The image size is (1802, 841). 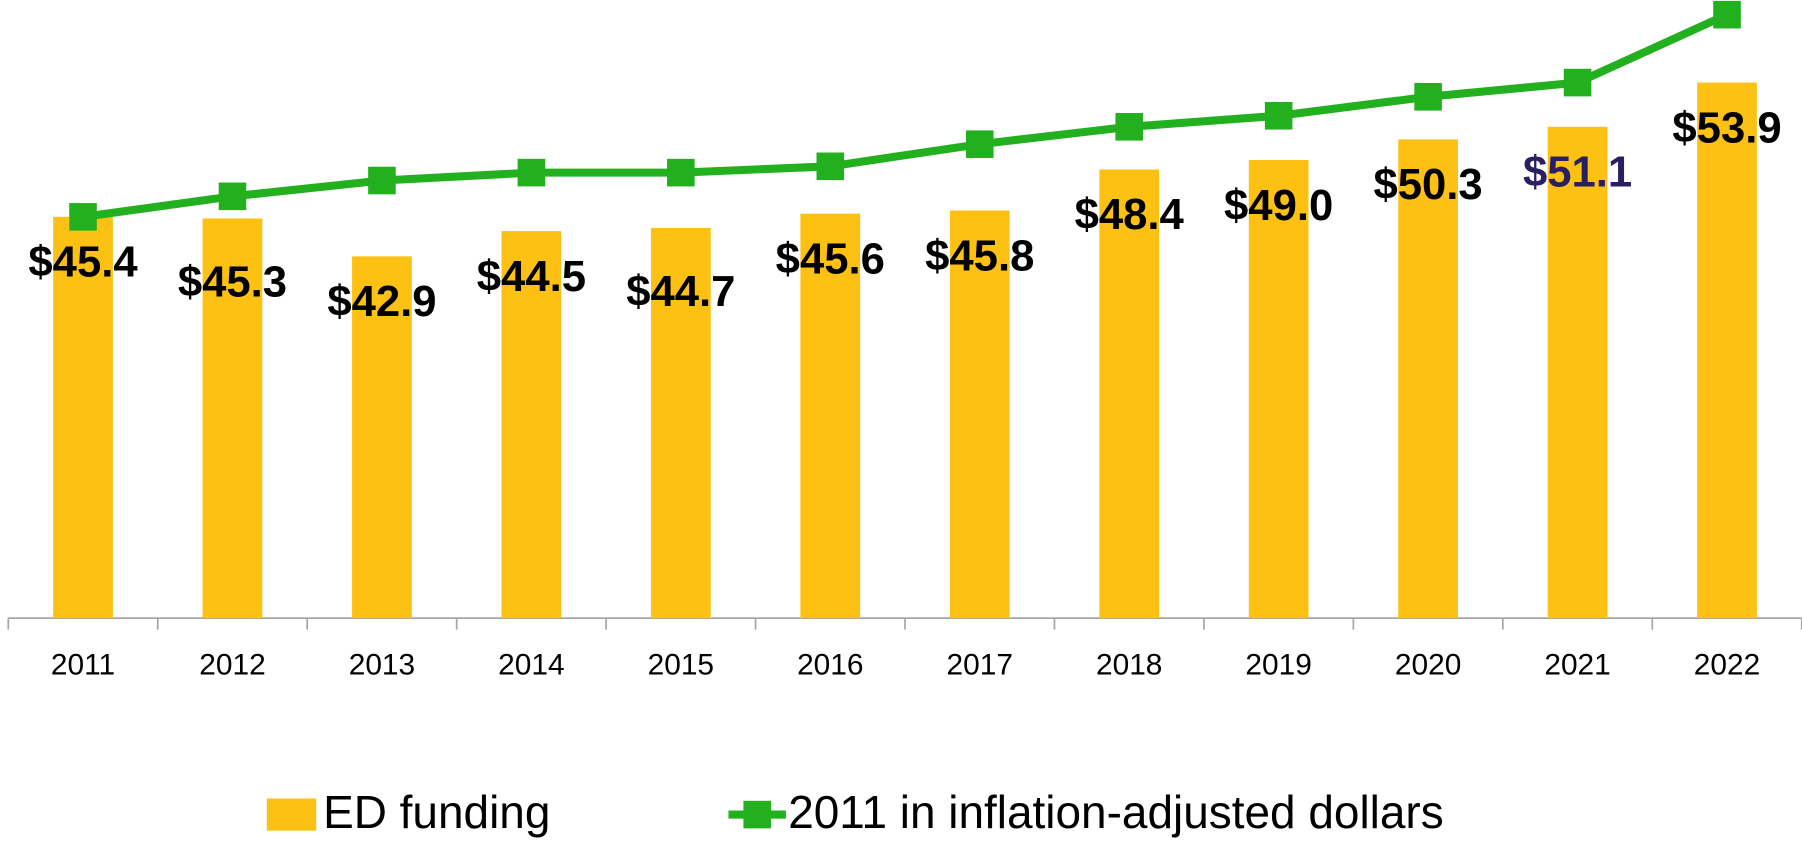 I want to click on legend-label: 2011 in inflation-adjusted dollars, so click(x=1115, y=812).